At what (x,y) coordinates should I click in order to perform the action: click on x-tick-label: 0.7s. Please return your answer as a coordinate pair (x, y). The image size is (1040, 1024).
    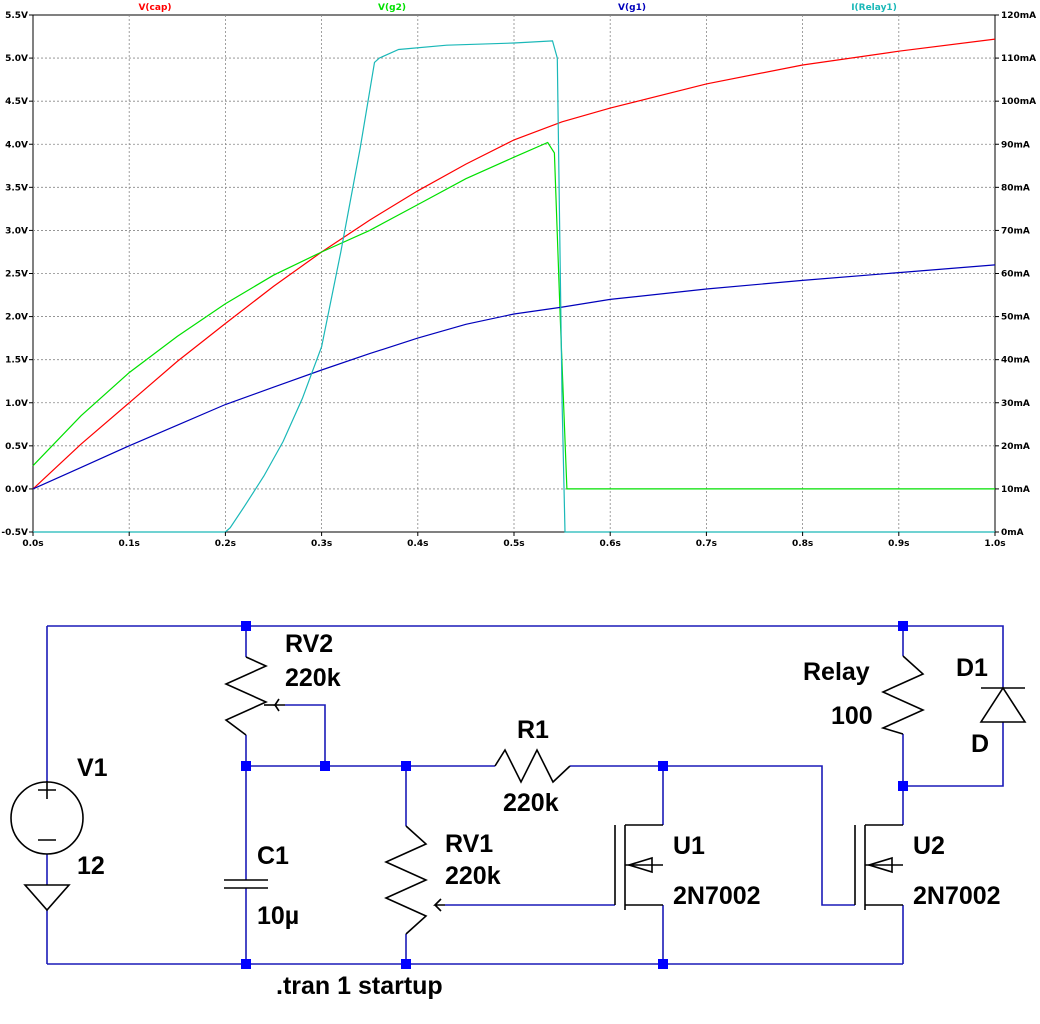
    Looking at the image, I should click on (706, 544).